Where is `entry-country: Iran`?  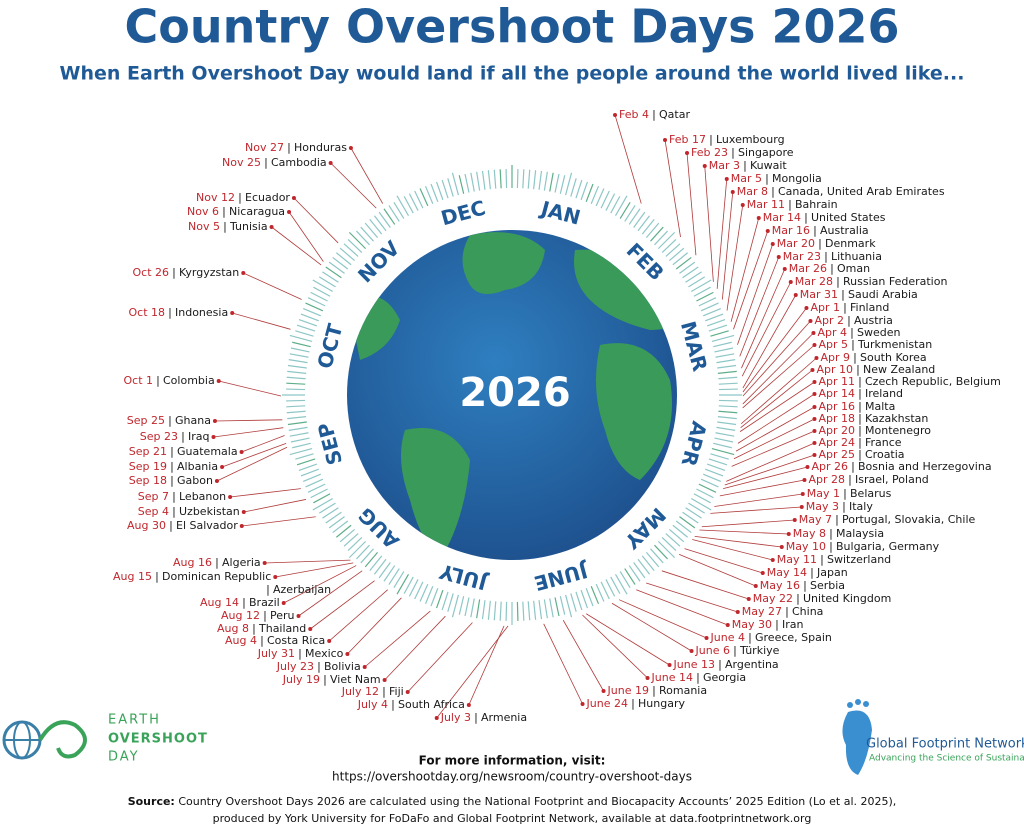 entry-country: Iran is located at coordinates (793, 624).